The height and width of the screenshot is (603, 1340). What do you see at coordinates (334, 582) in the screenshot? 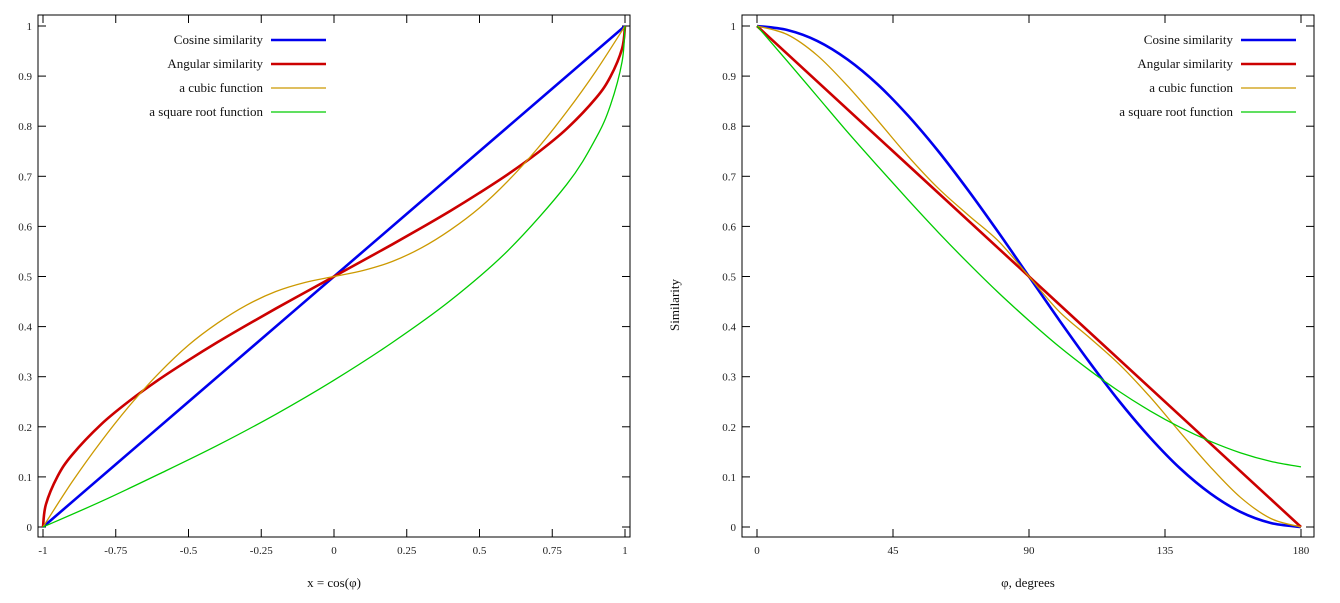
I see `left-x-axis-title: x = cos(φ)` at bounding box center [334, 582].